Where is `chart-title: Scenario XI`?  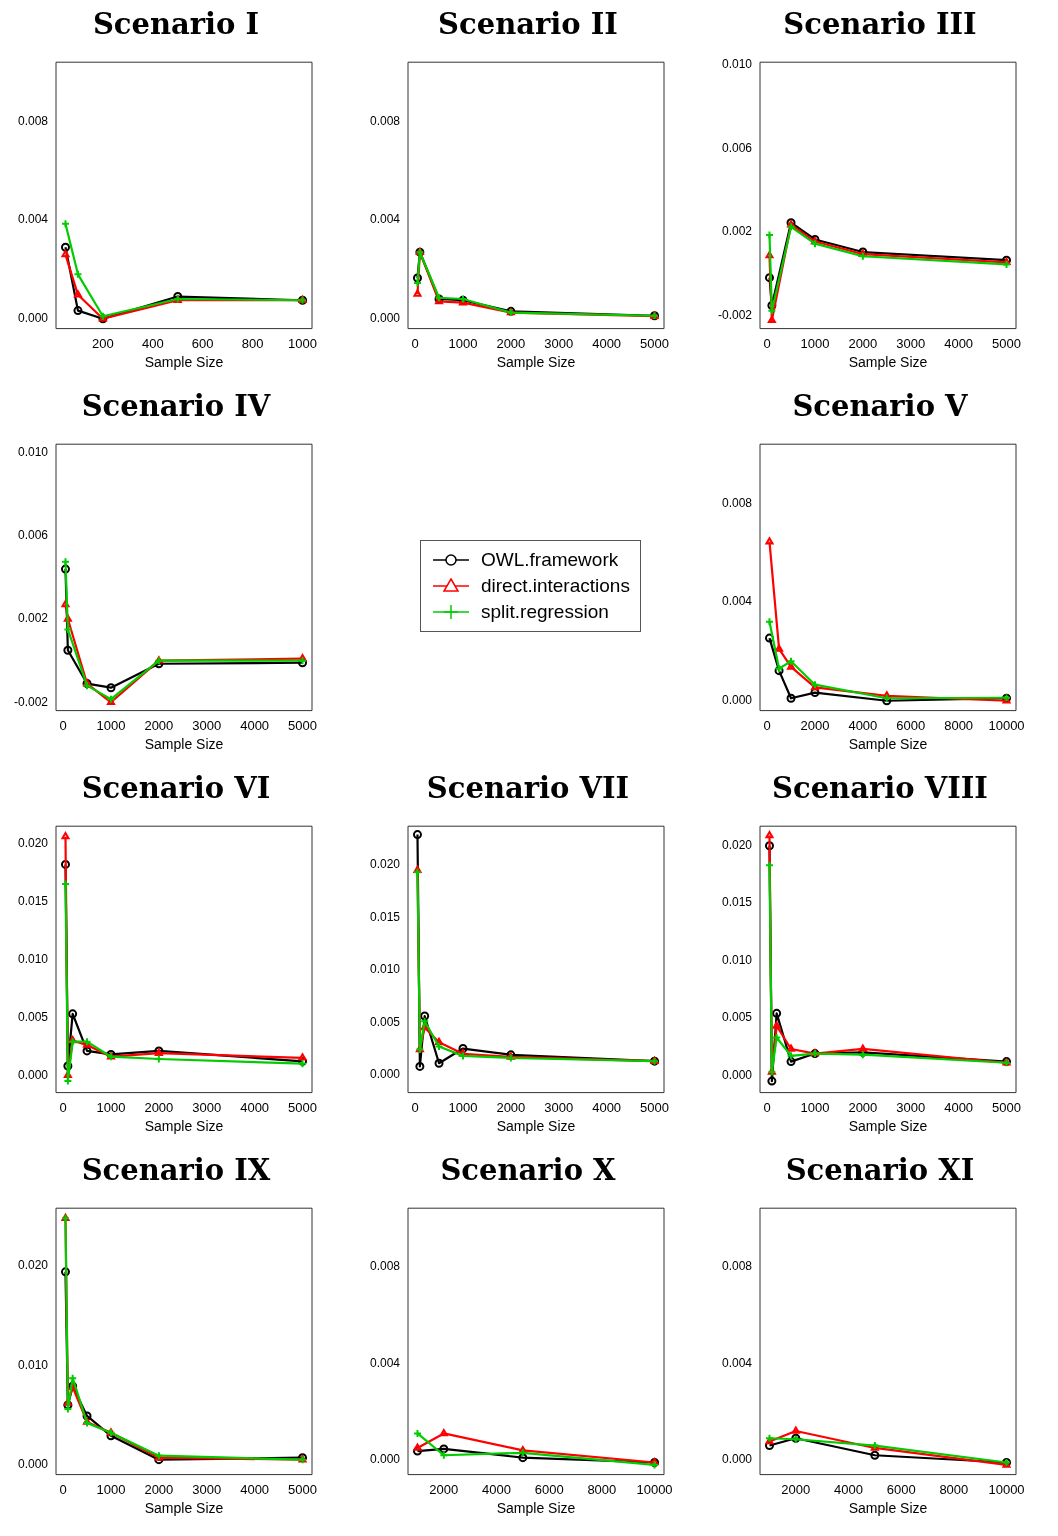
chart-title: Scenario XI is located at coordinates (880, 1170).